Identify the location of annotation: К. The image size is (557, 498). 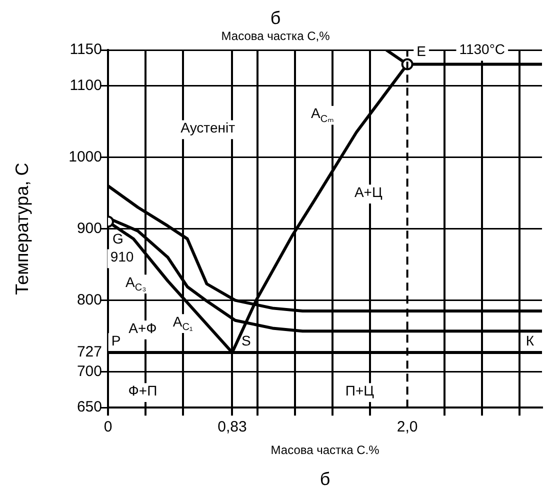
(530, 340).